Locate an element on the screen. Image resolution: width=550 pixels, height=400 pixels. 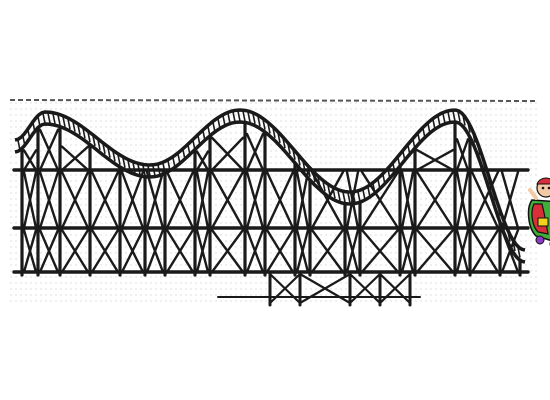
car-wheel is located at coordinates (540, 240).